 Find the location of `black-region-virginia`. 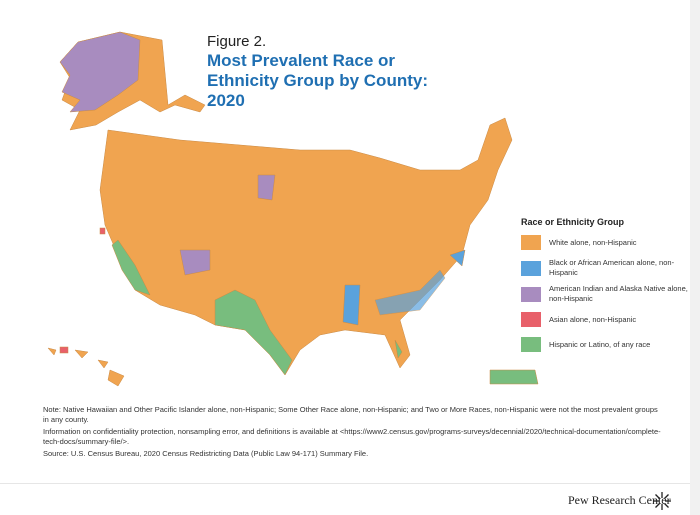

black-region-virginia is located at coordinates (457, 258).